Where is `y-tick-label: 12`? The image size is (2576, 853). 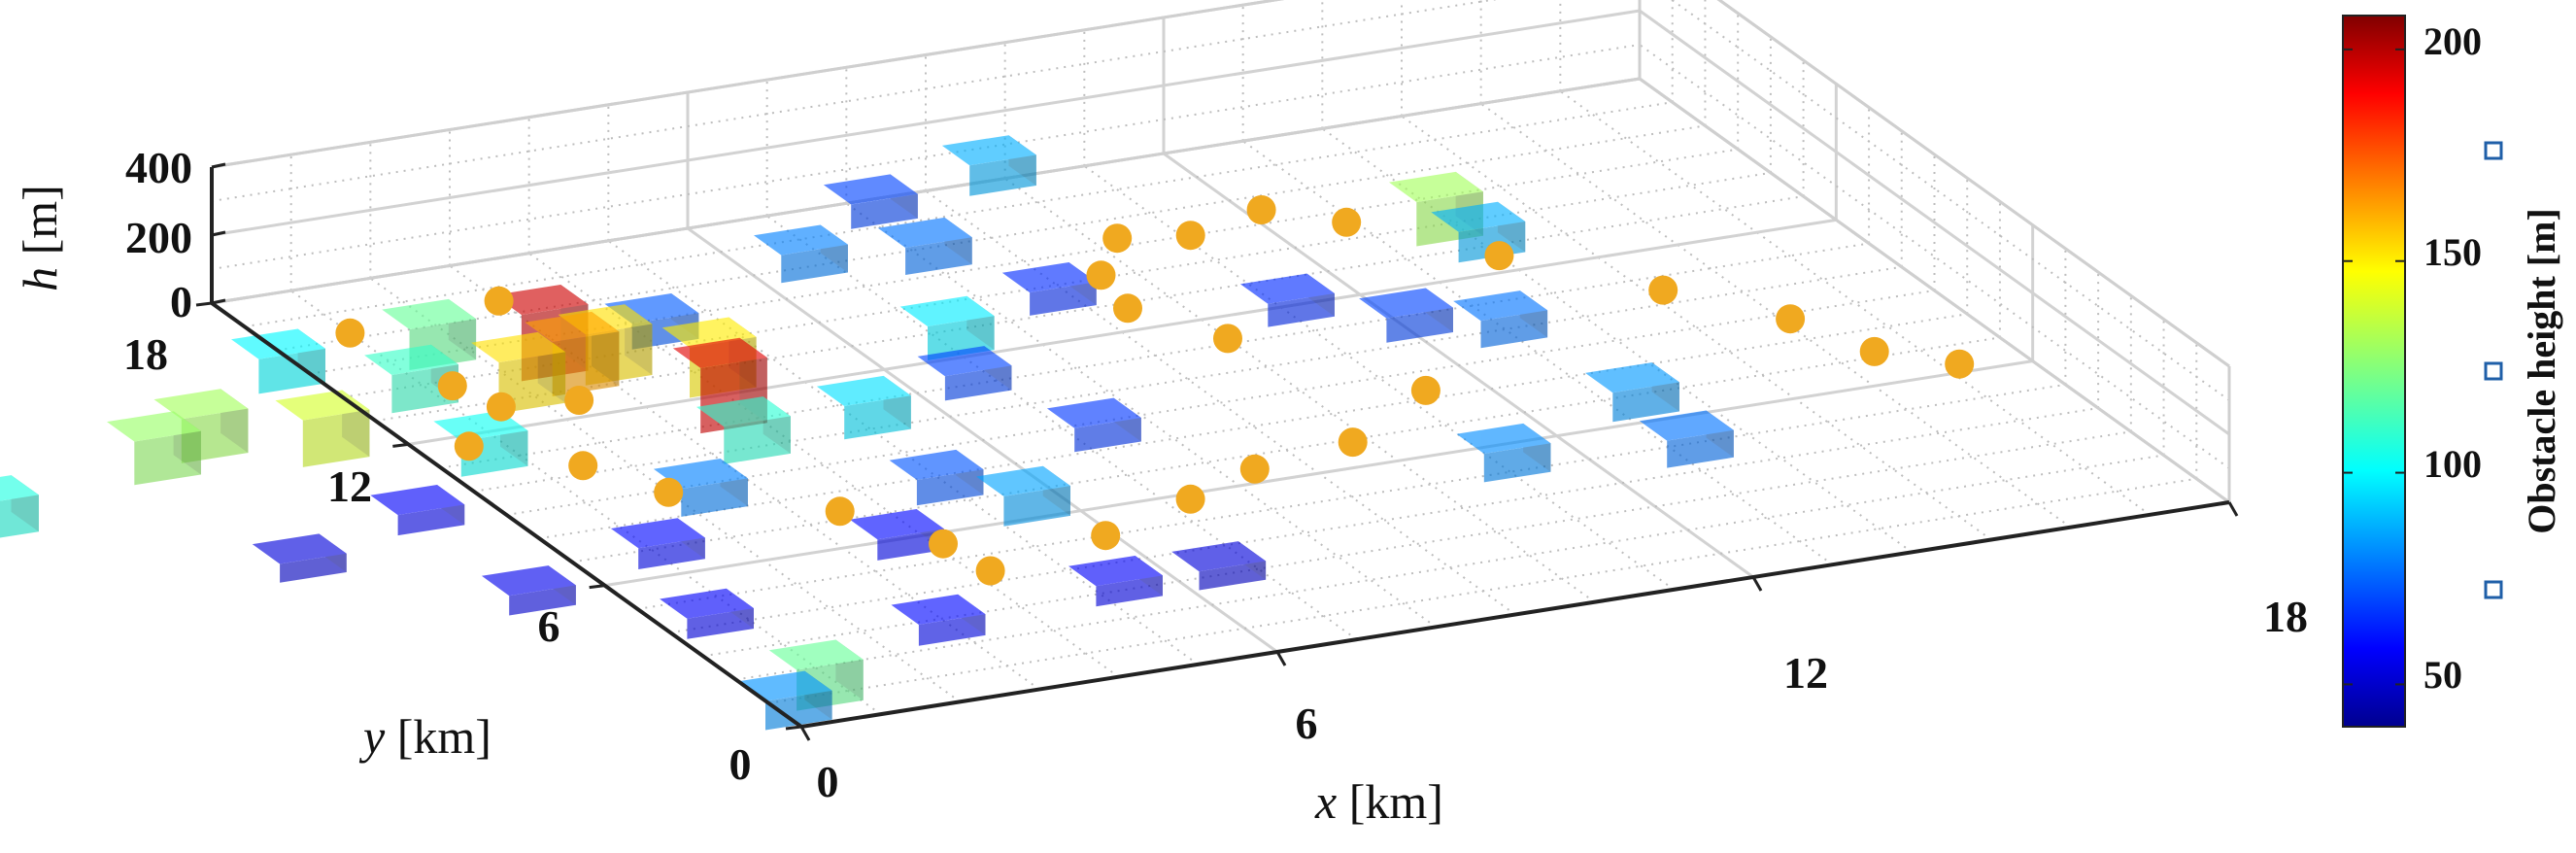
y-tick-label: 12 is located at coordinates (349, 486).